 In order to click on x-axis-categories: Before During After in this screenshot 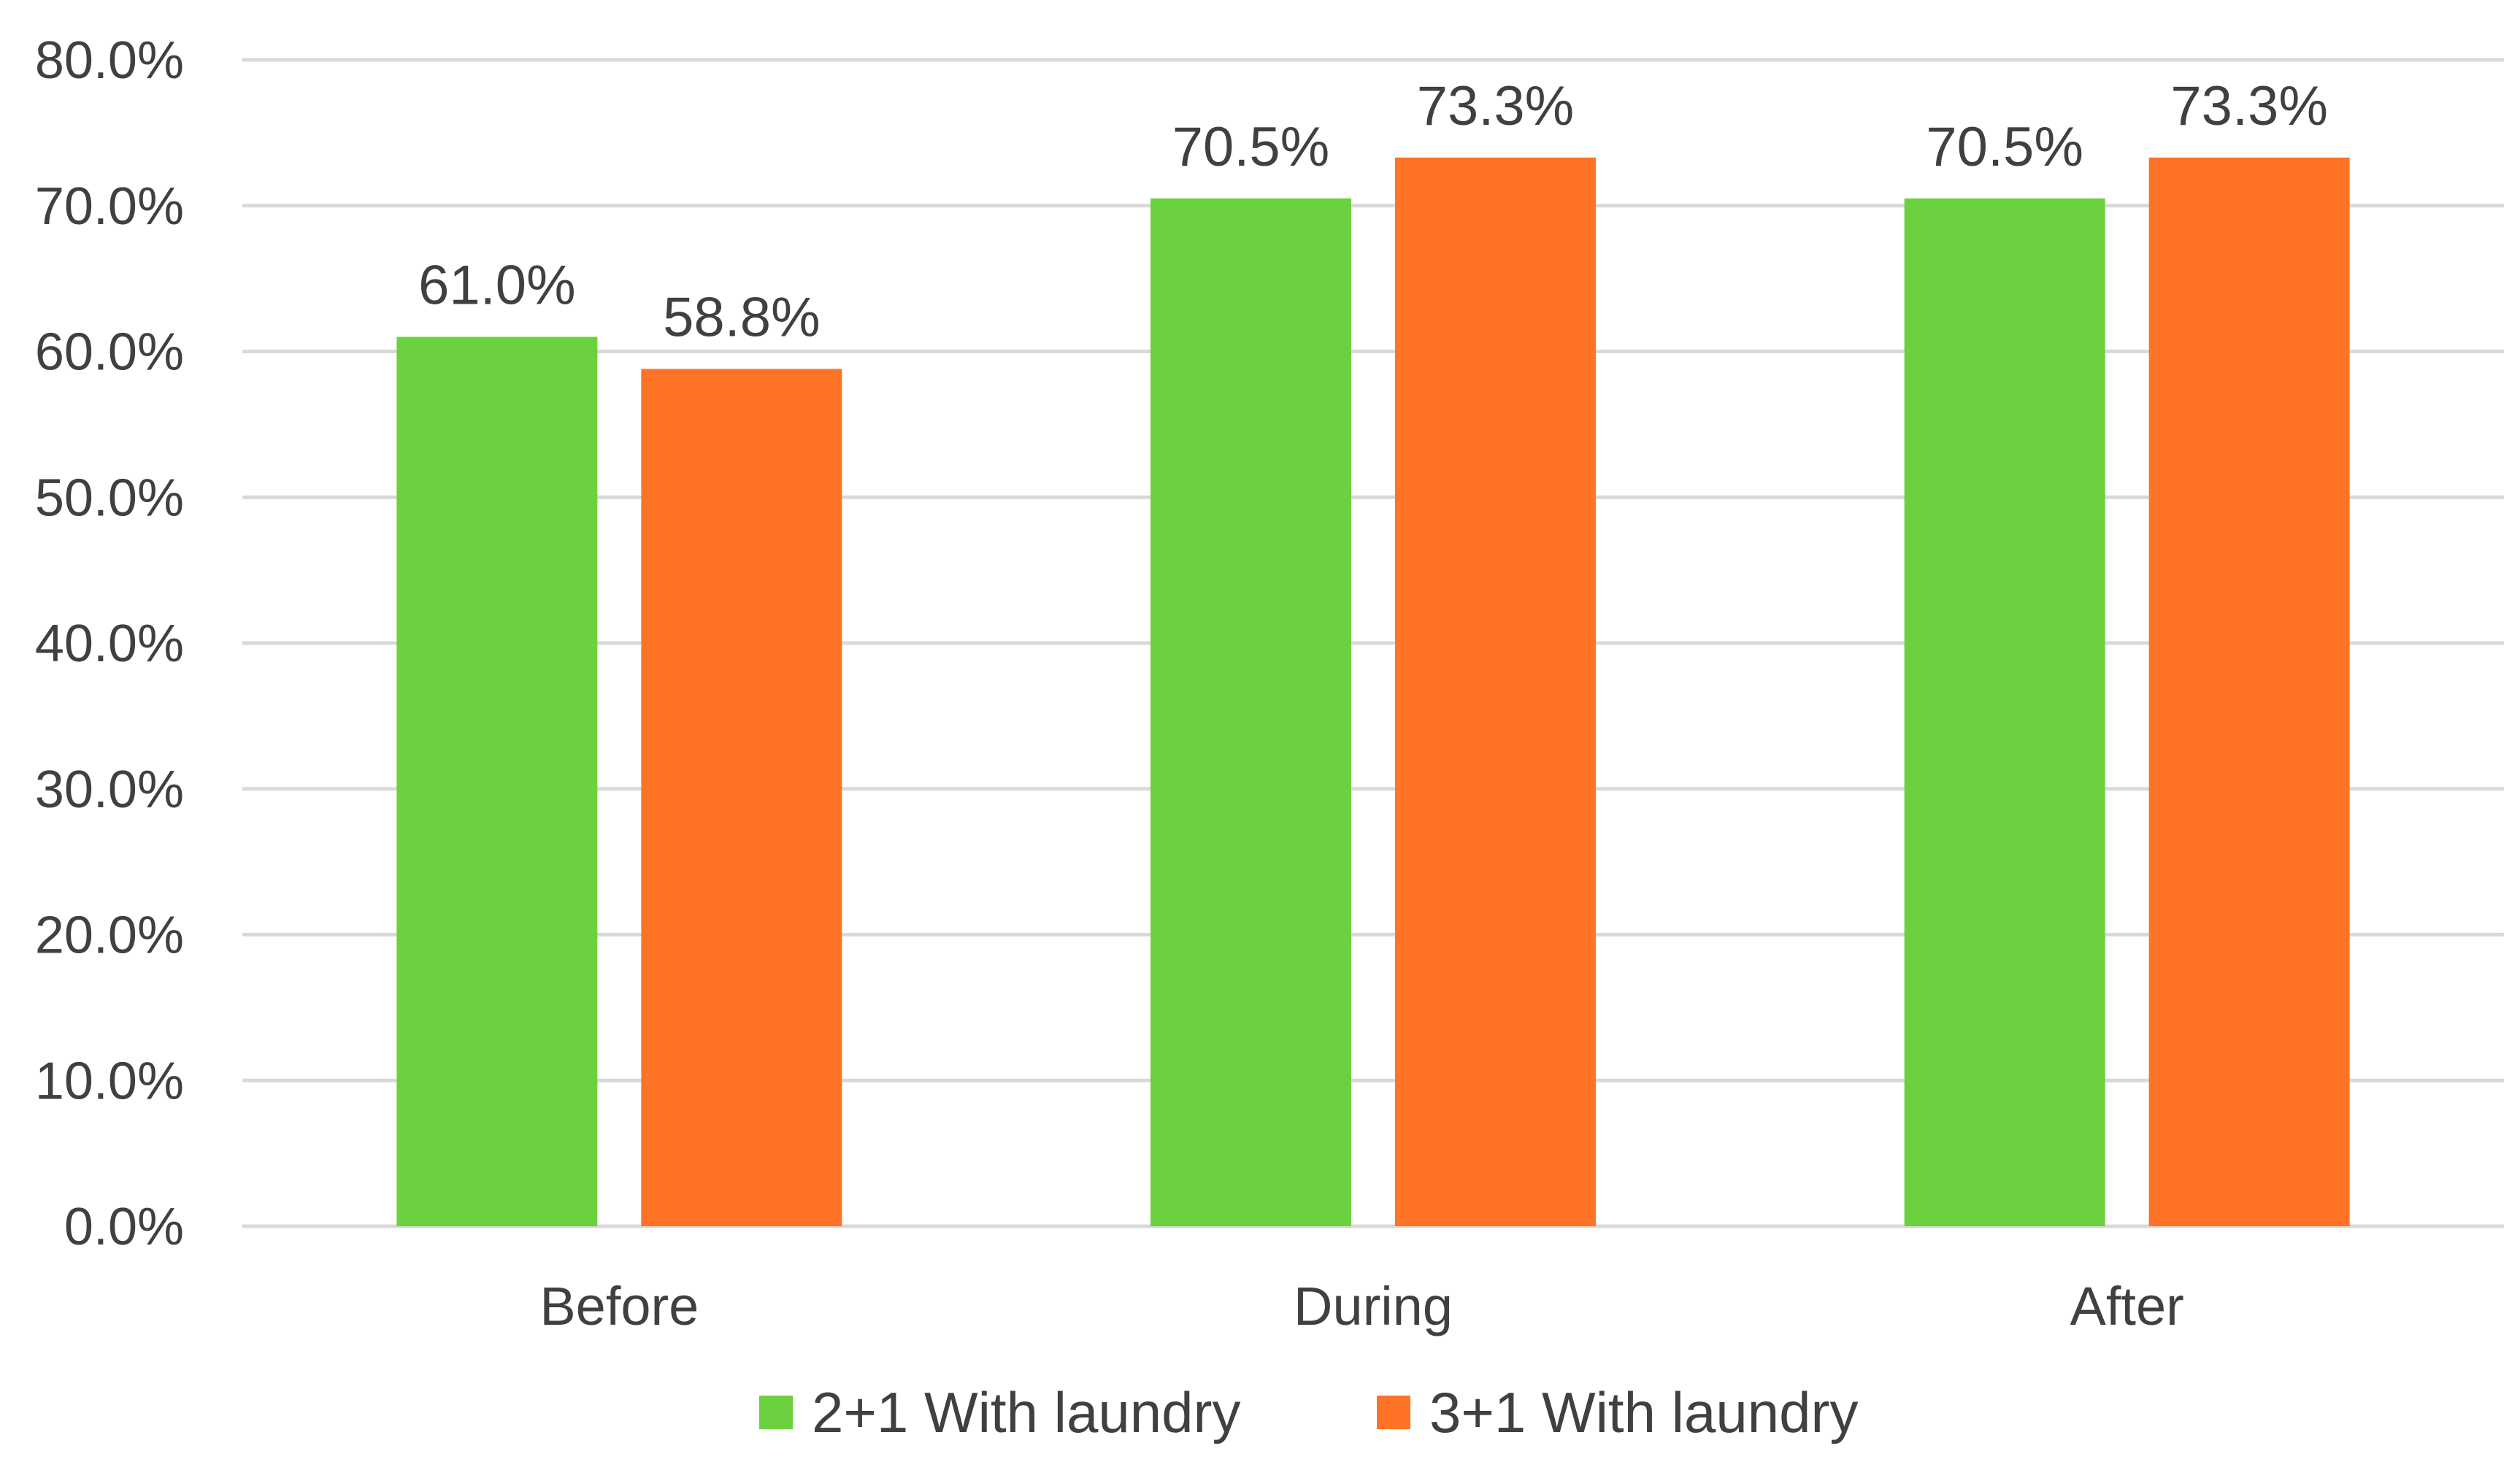, I will do `click(1361, 1306)`.